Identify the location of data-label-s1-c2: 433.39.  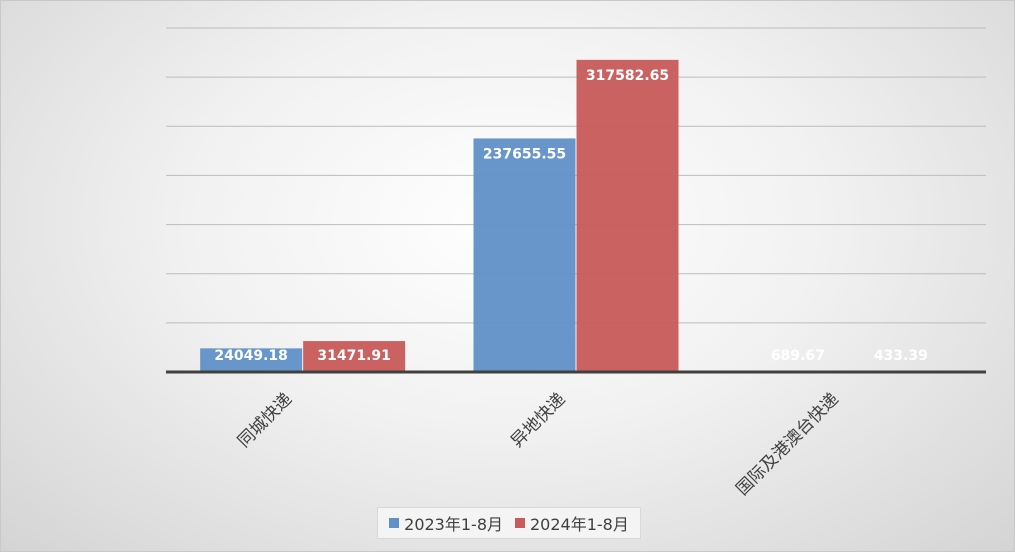
(901, 356).